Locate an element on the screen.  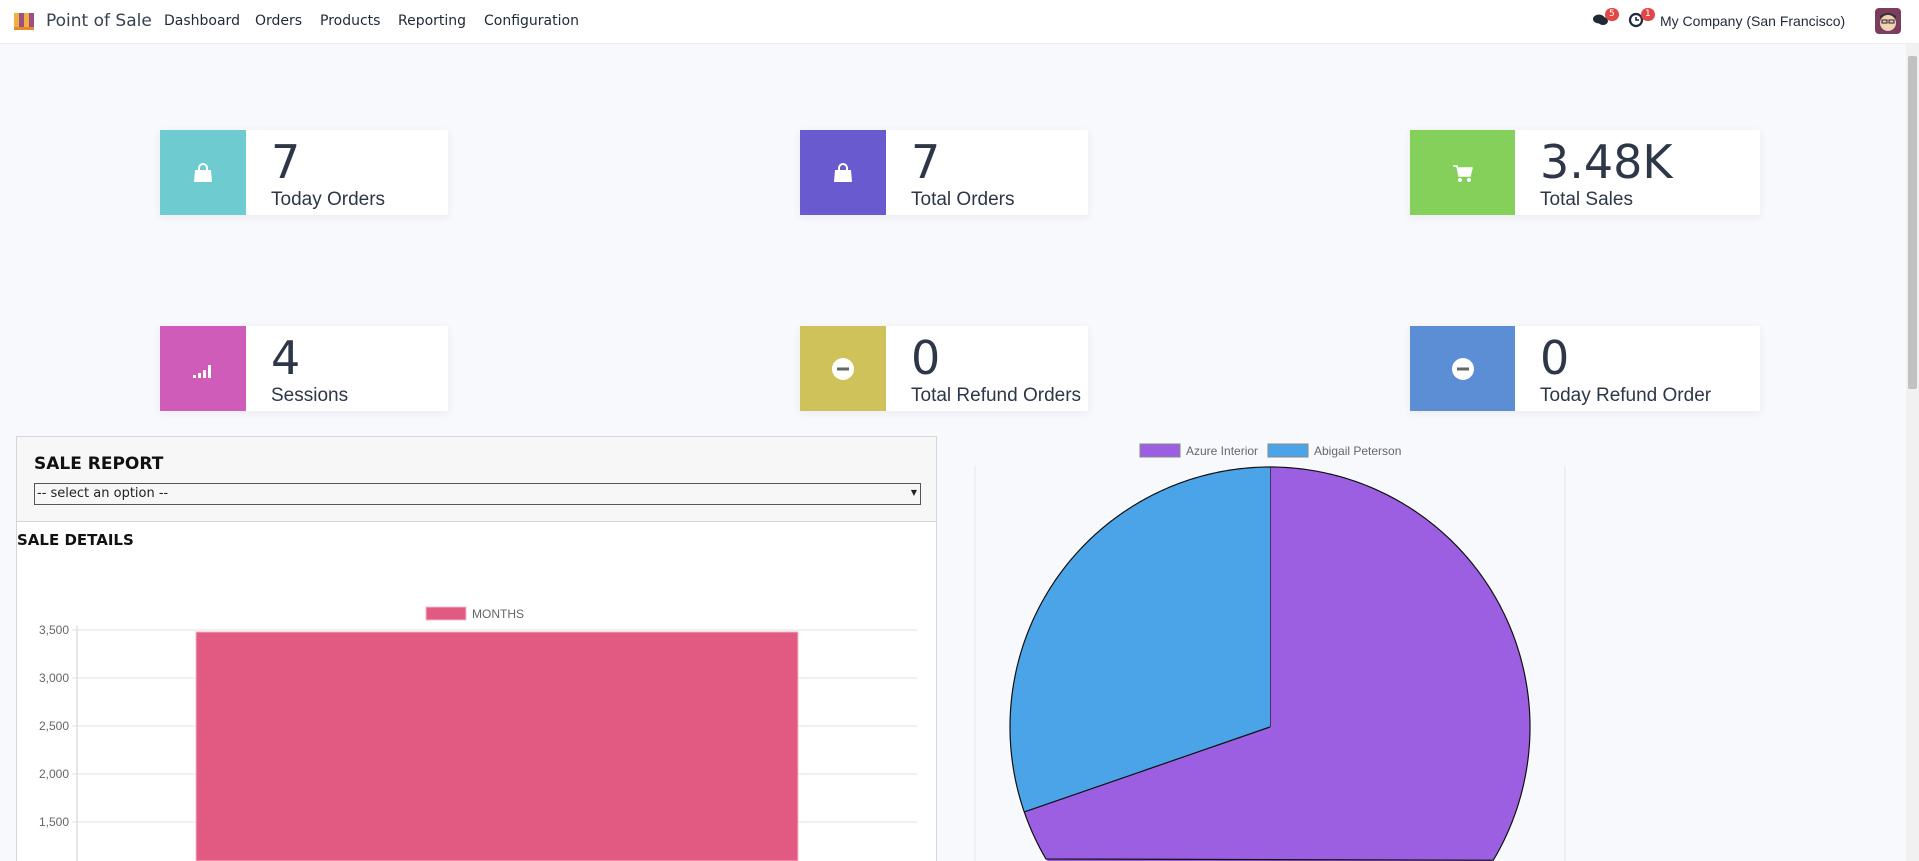
stat-label: Today Refund Order is located at coordinates (1626, 395).